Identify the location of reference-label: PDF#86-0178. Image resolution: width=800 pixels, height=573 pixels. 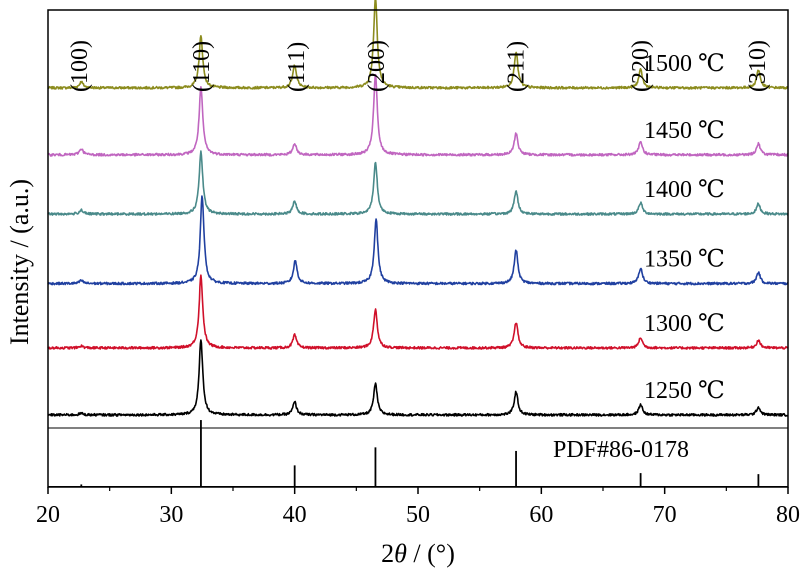
(621, 450).